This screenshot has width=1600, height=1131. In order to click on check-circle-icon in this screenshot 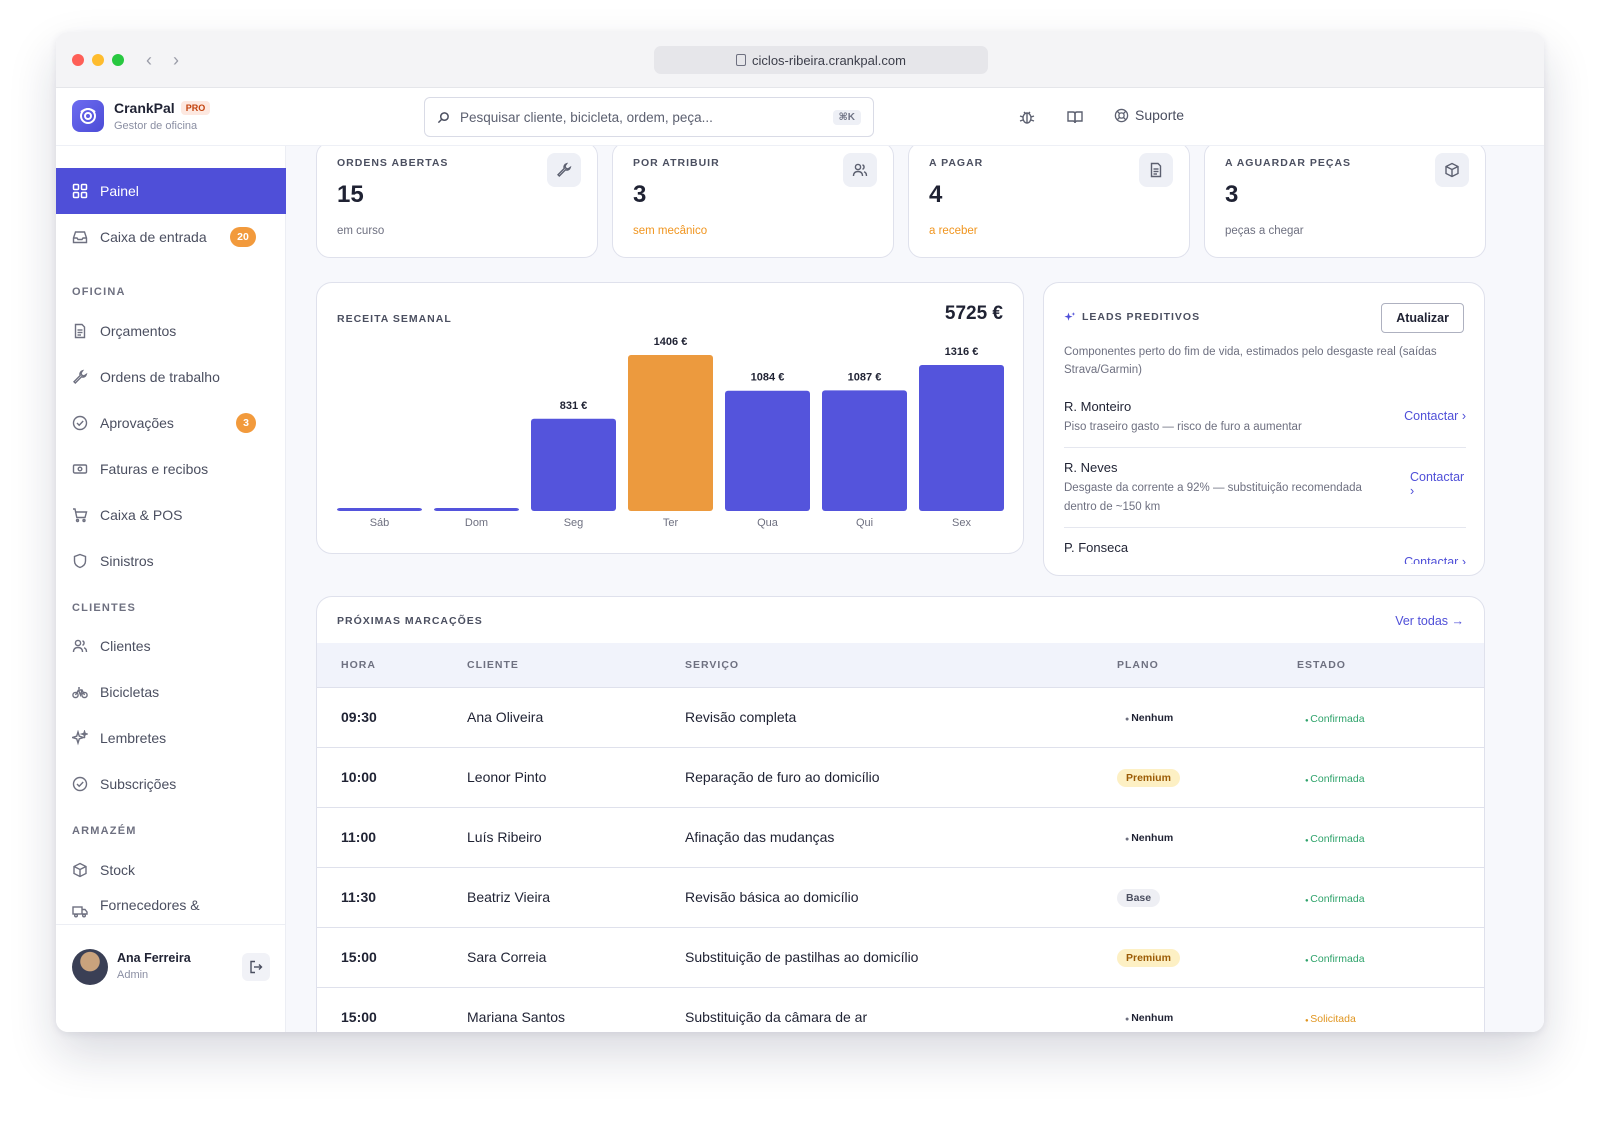, I will do `click(80, 784)`.